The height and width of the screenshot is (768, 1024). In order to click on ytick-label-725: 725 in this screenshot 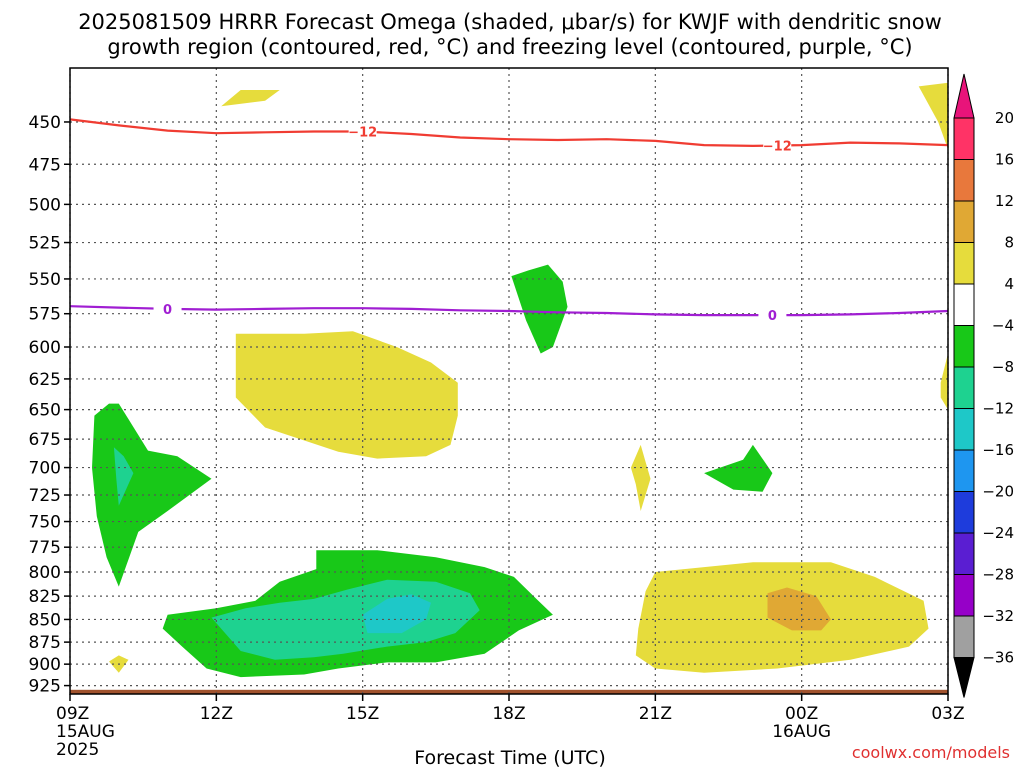, I will do `click(45, 496)`.